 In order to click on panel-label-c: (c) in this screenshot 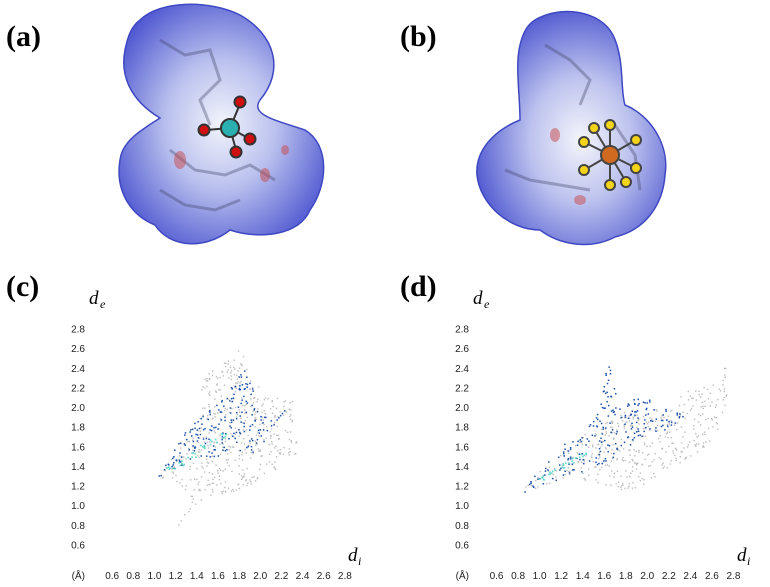, I will do `click(23, 286)`.